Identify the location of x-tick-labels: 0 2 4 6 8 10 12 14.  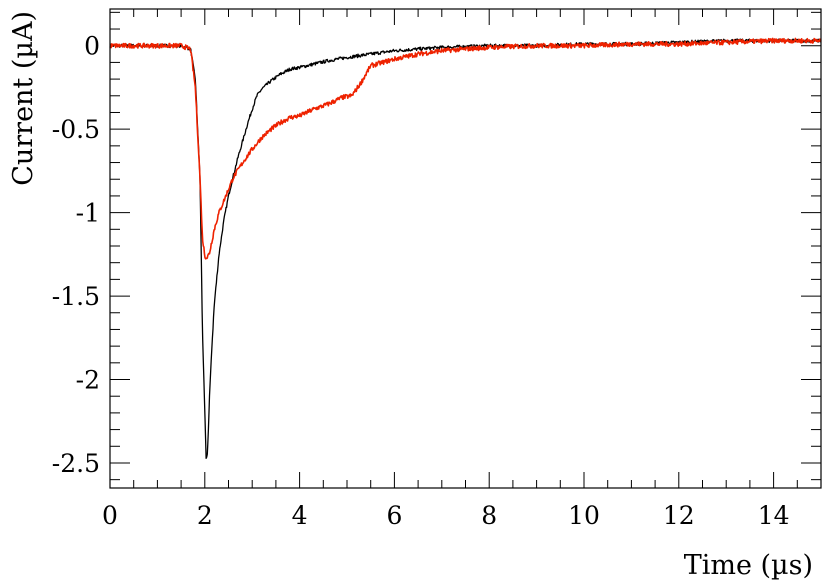
(445, 515).